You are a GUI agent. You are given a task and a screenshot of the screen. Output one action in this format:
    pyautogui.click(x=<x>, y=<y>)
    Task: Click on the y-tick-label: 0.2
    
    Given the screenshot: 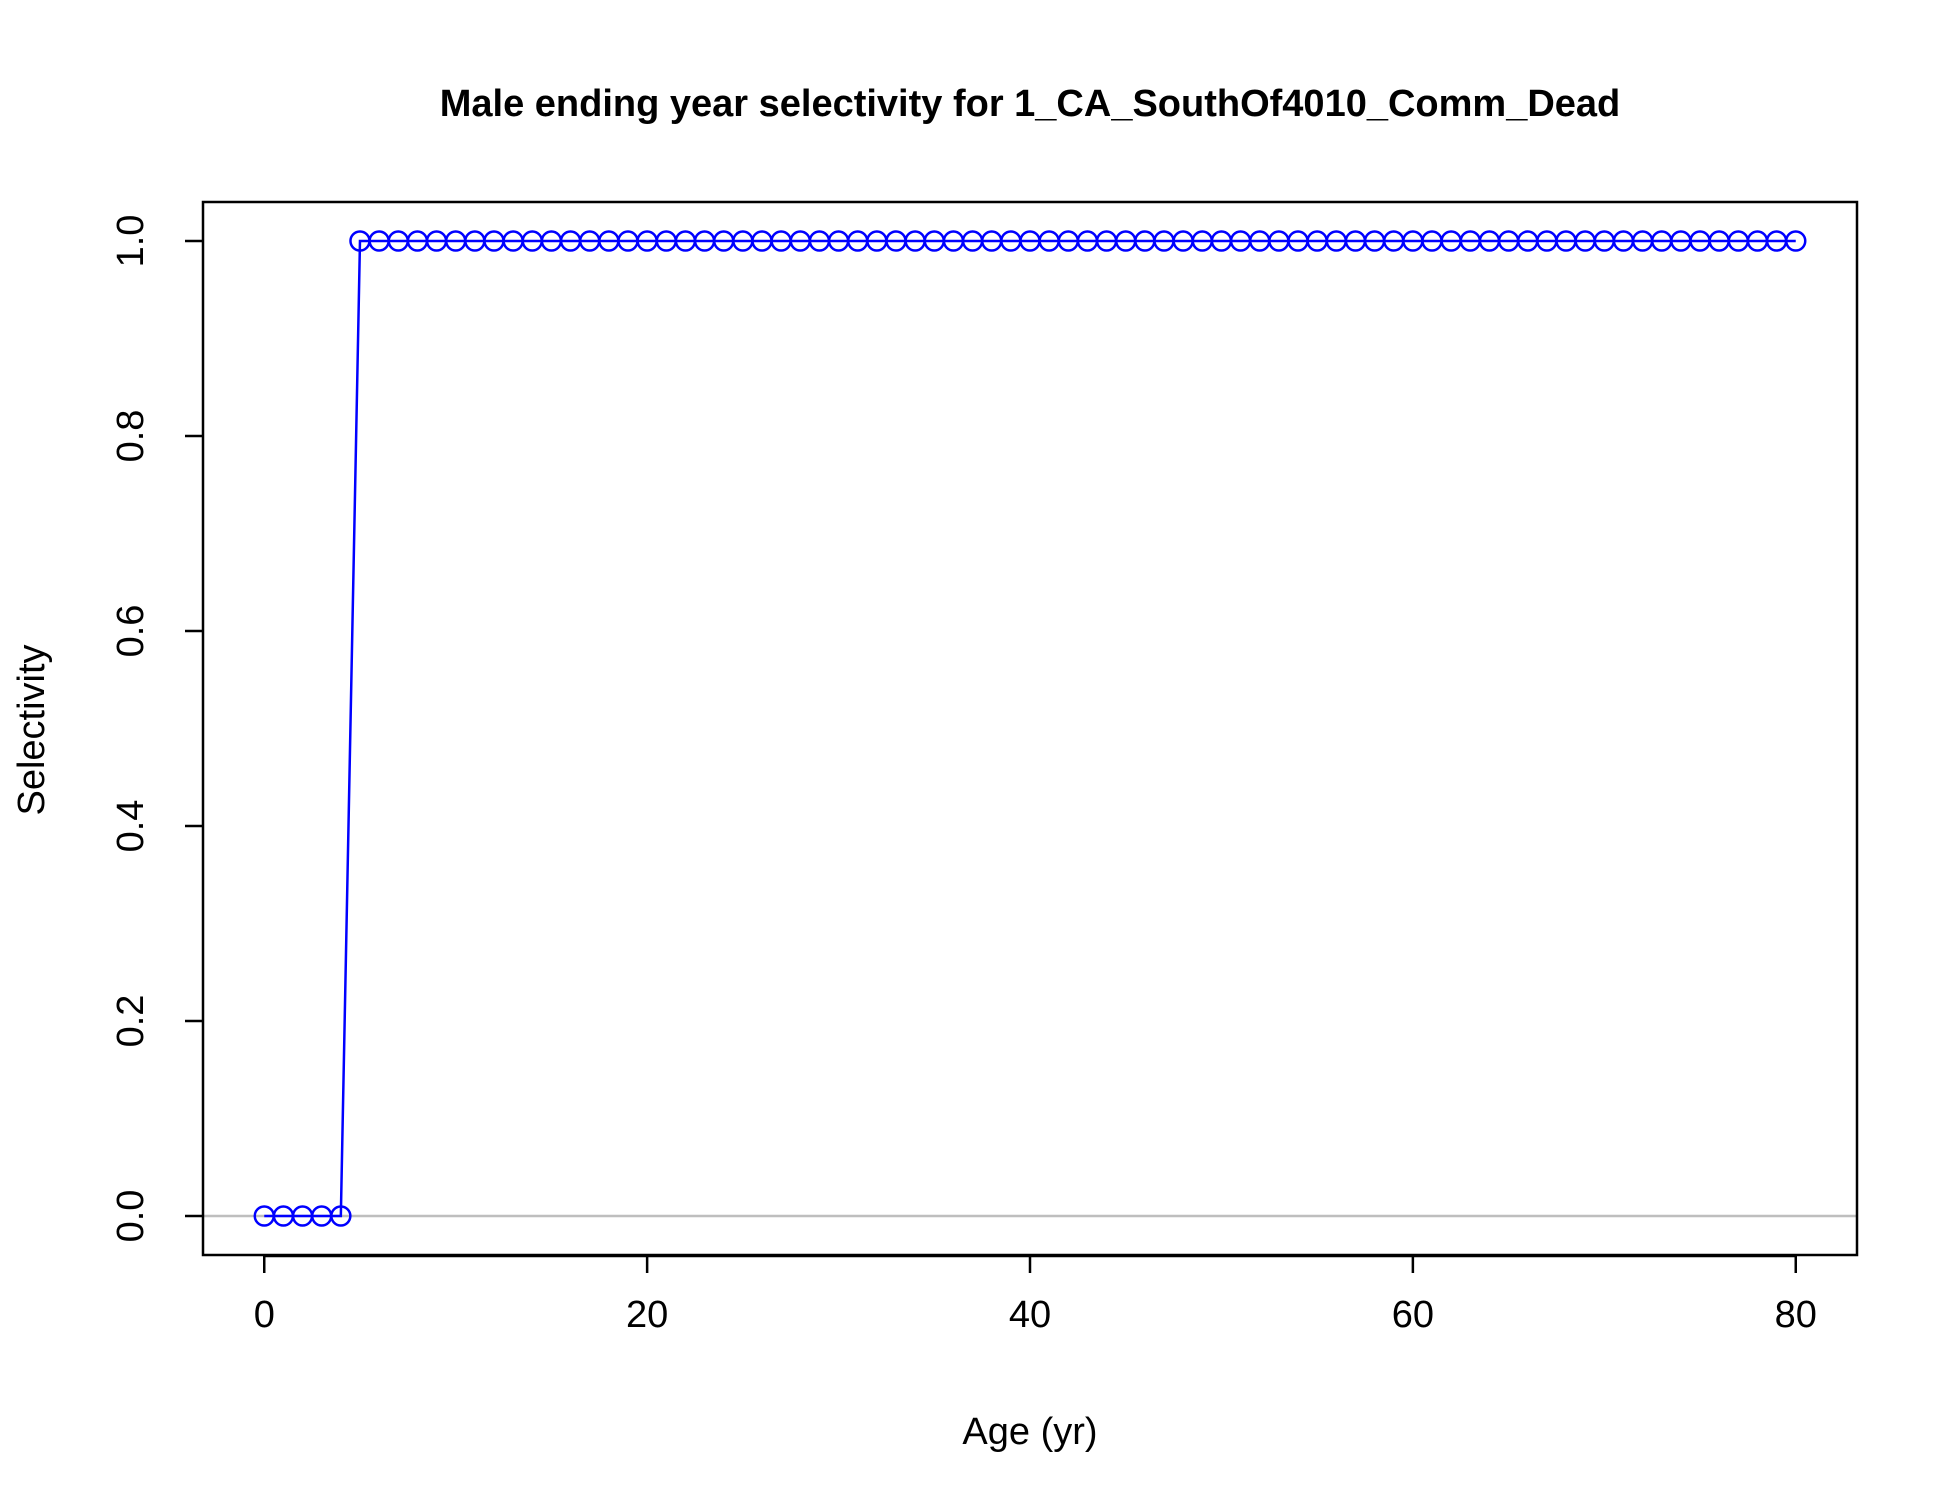 What is the action you would take?
    pyautogui.click(x=131, y=1021)
    